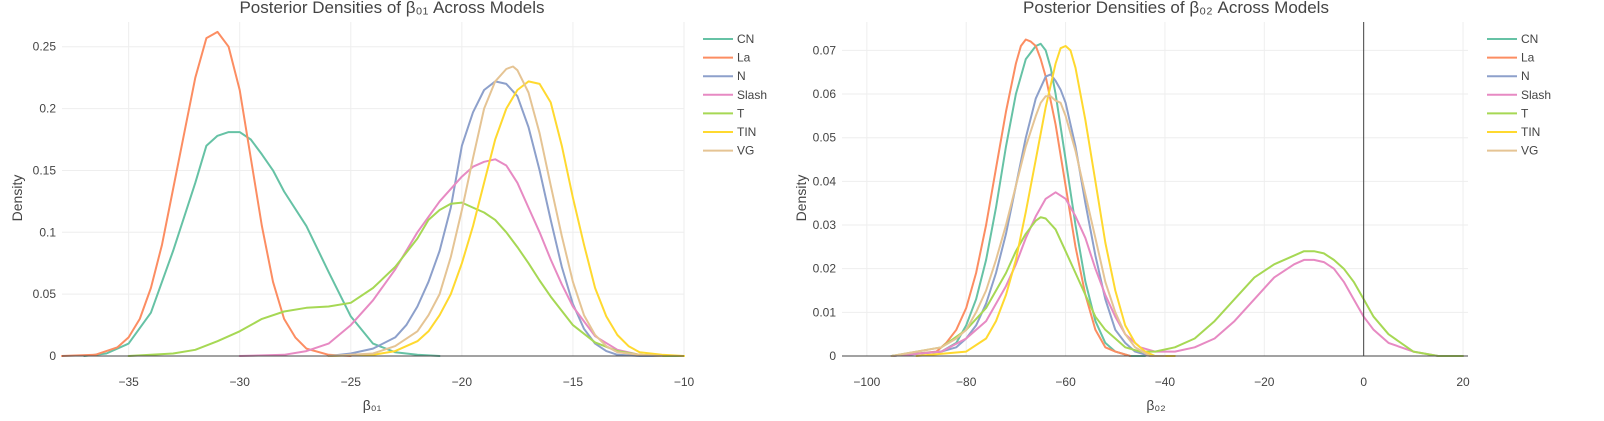  I want to click on y-tick-label: 0.07, so click(825, 50).